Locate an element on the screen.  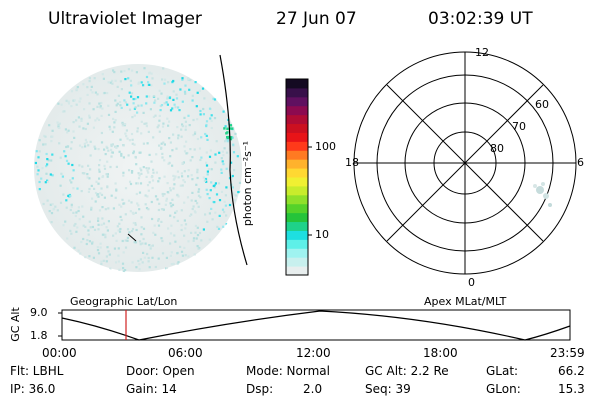
dsp-label: Dsp: is located at coordinates (260, 389).